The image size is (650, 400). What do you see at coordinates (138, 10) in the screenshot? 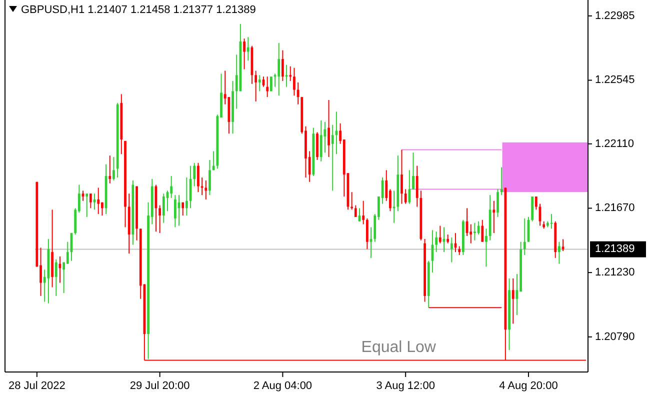
I see `chart-title: GBPUSD,H1 1.21407 1.21458 1.21377 1.21389` at bounding box center [138, 10].